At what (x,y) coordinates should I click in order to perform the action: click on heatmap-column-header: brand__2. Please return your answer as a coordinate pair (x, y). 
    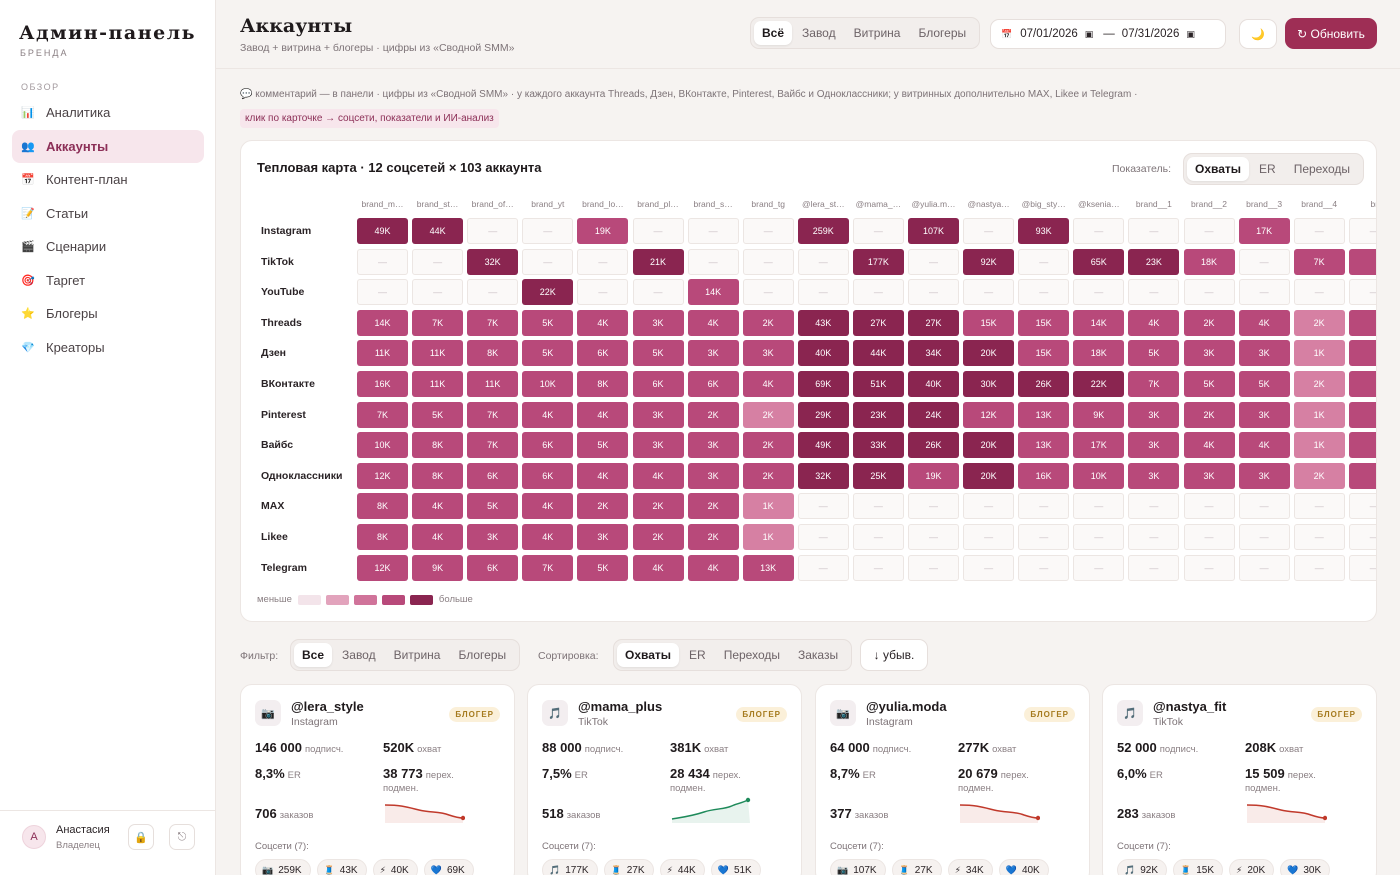
    Looking at the image, I should click on (1209, 204).